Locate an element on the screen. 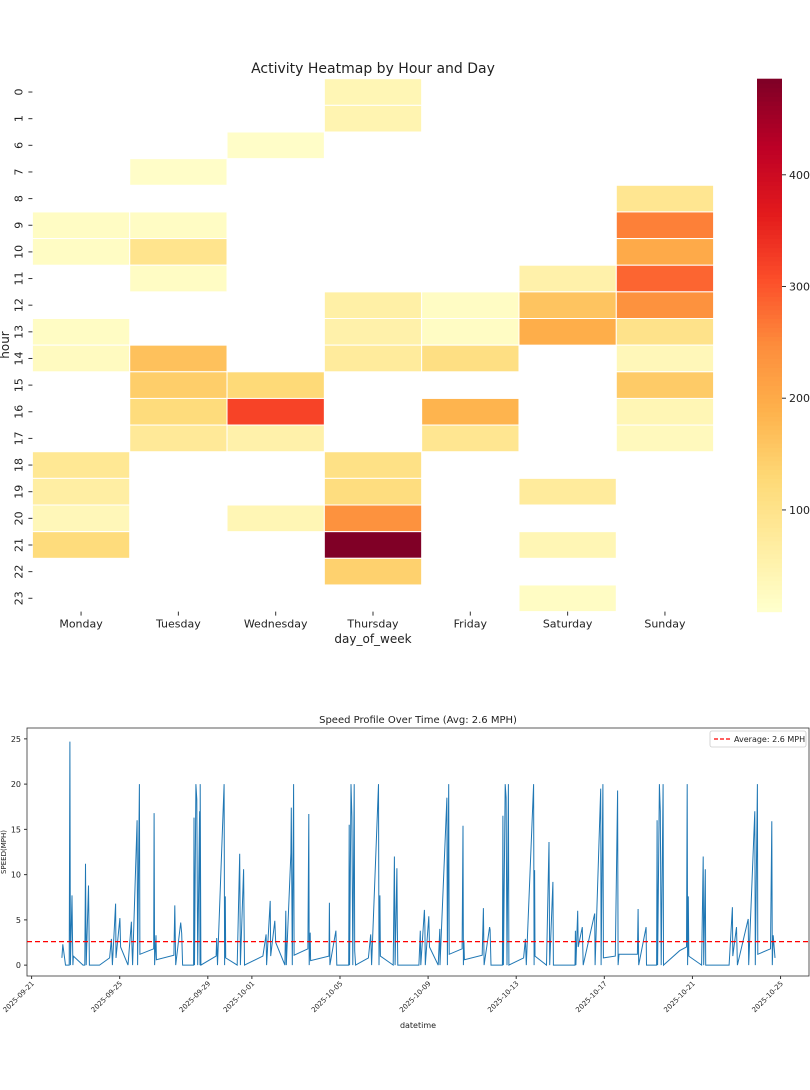 The image size is (810, 1090). x-tick-label: 2025-10-25 is located at coordinates (768, 997).